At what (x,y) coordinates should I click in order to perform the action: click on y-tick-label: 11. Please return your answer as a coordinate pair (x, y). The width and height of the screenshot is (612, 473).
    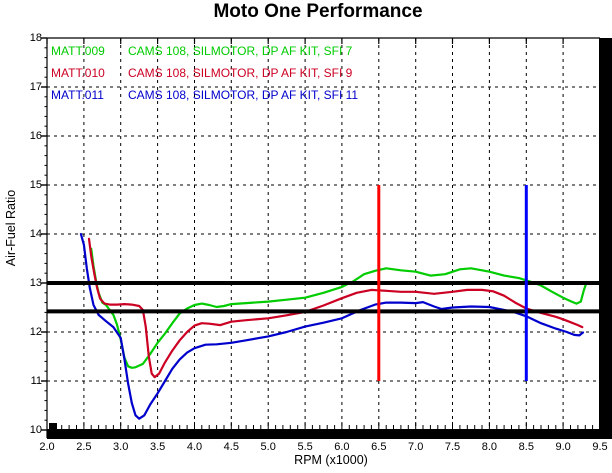
    Looking at the image, I should click on (36, 380).